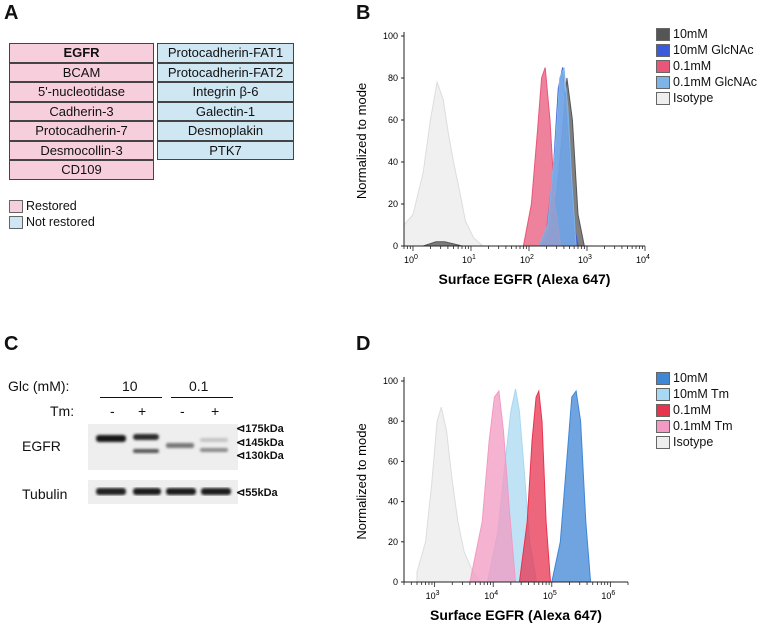 The image size is (772, 632). I want to click on x-tick-label: 10⁶, so click(608, 595).